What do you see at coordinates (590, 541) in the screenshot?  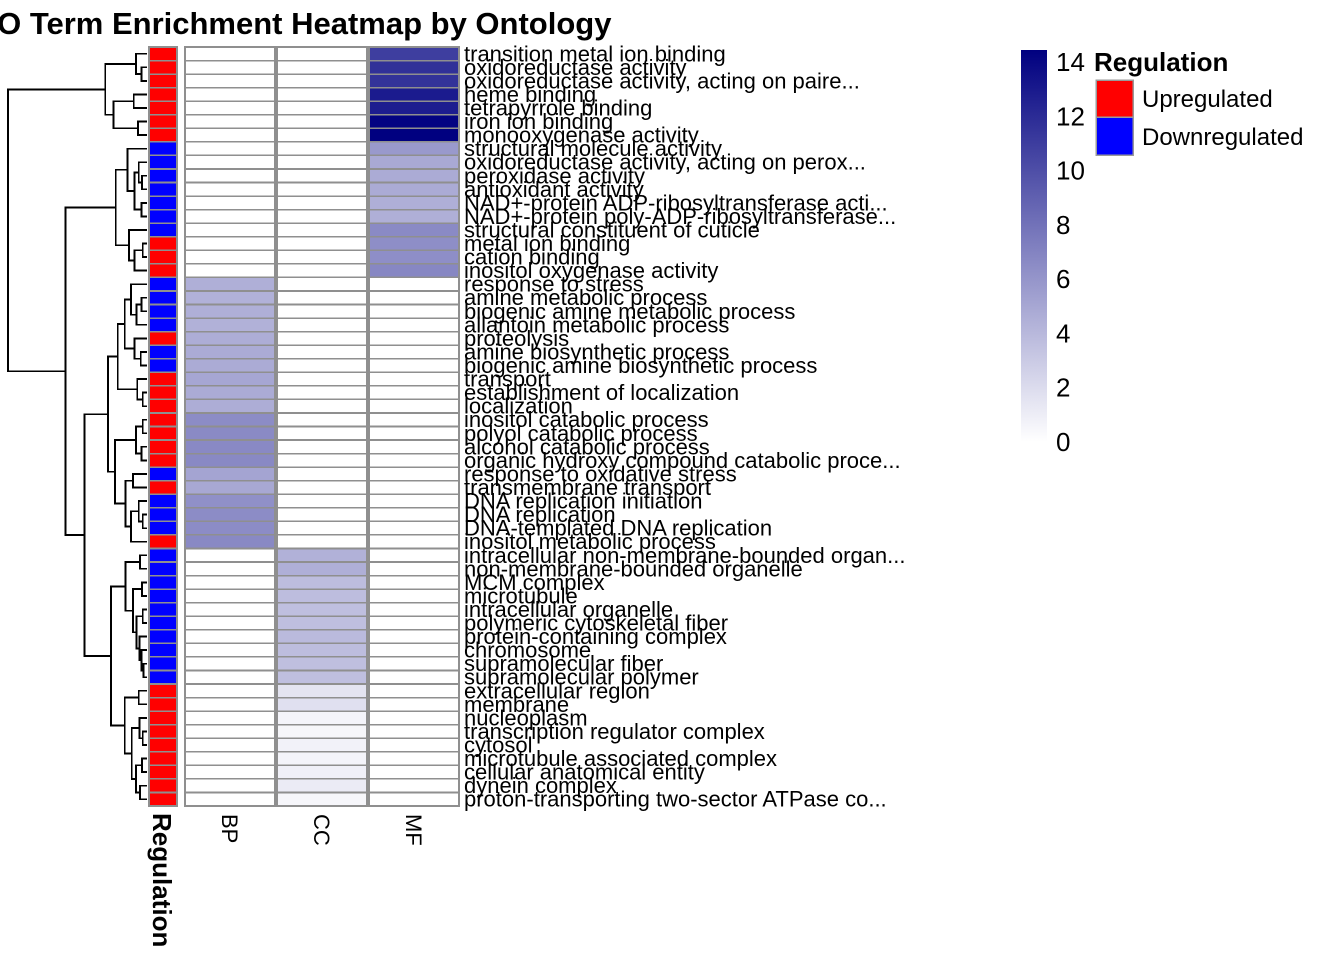 I see `row-label: inositol metabolic process` at bounding box center [590, 541].